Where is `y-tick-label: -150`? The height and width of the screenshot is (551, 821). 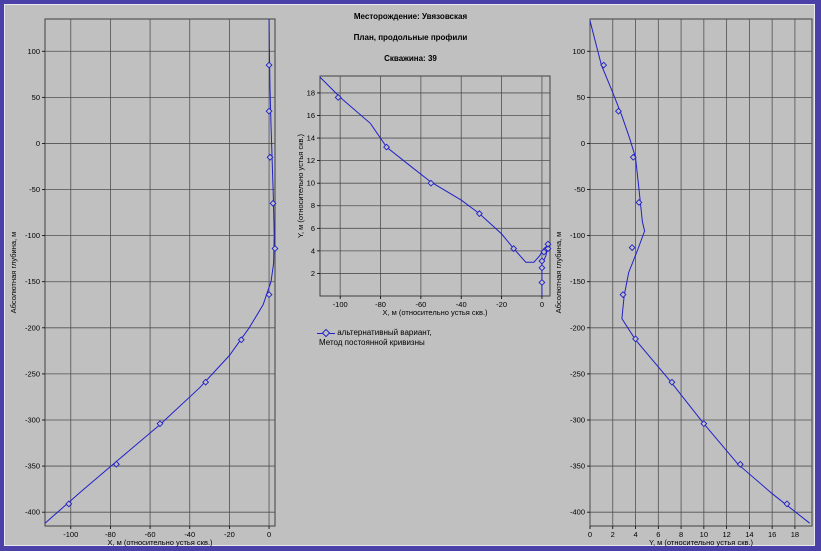
y-tick-label: -150 is located at coordinates (32, 281).